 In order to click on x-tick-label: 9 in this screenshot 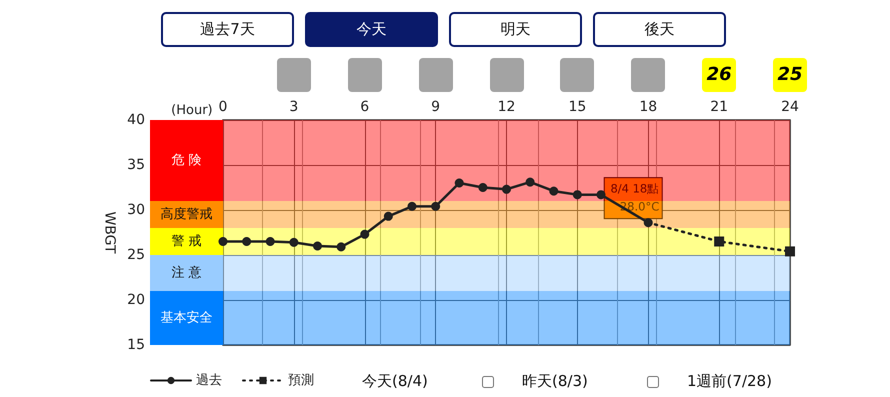, I will do `click(435, 107)`.